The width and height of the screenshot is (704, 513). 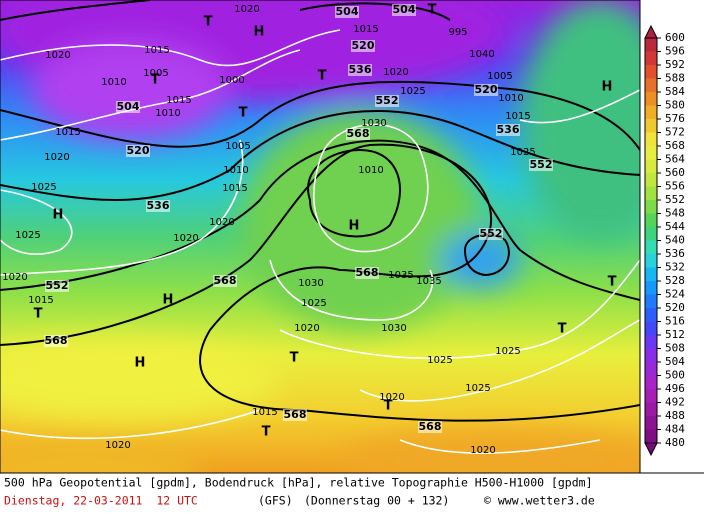 What do you see at coordinates (457, 32) in the screenshot?
I see `pressure-label: 995` at bounding box center [457, 32].